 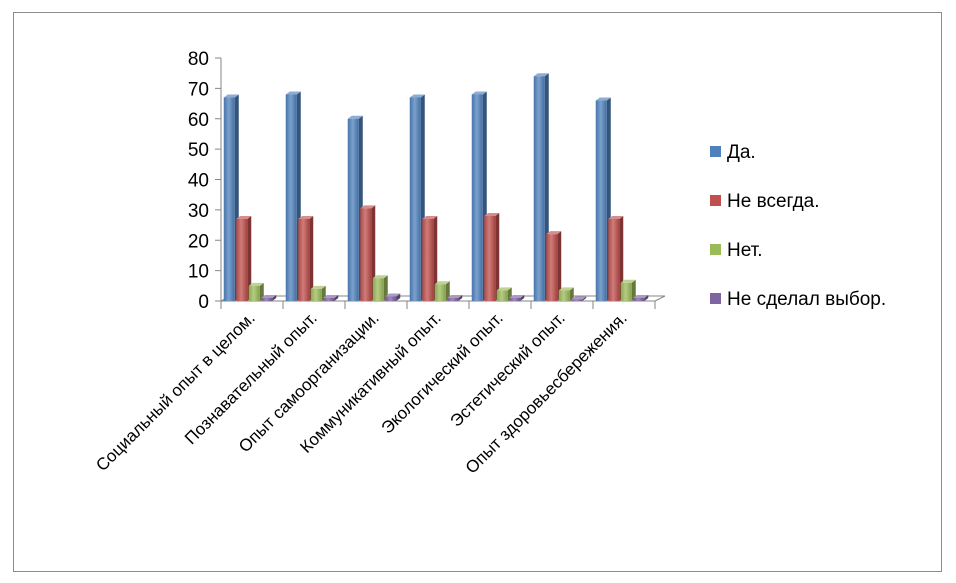 I want to click on legend-label: Нет., so click(x=745, y=250).